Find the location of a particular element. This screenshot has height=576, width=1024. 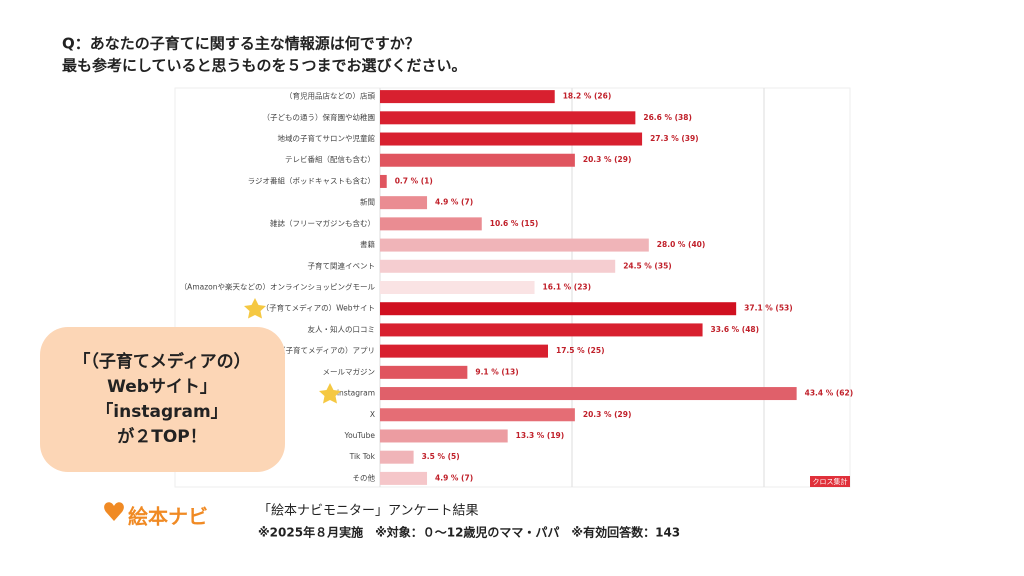

category-label: （子育てメディアの）アプリ is located at coordinates (326, 350).